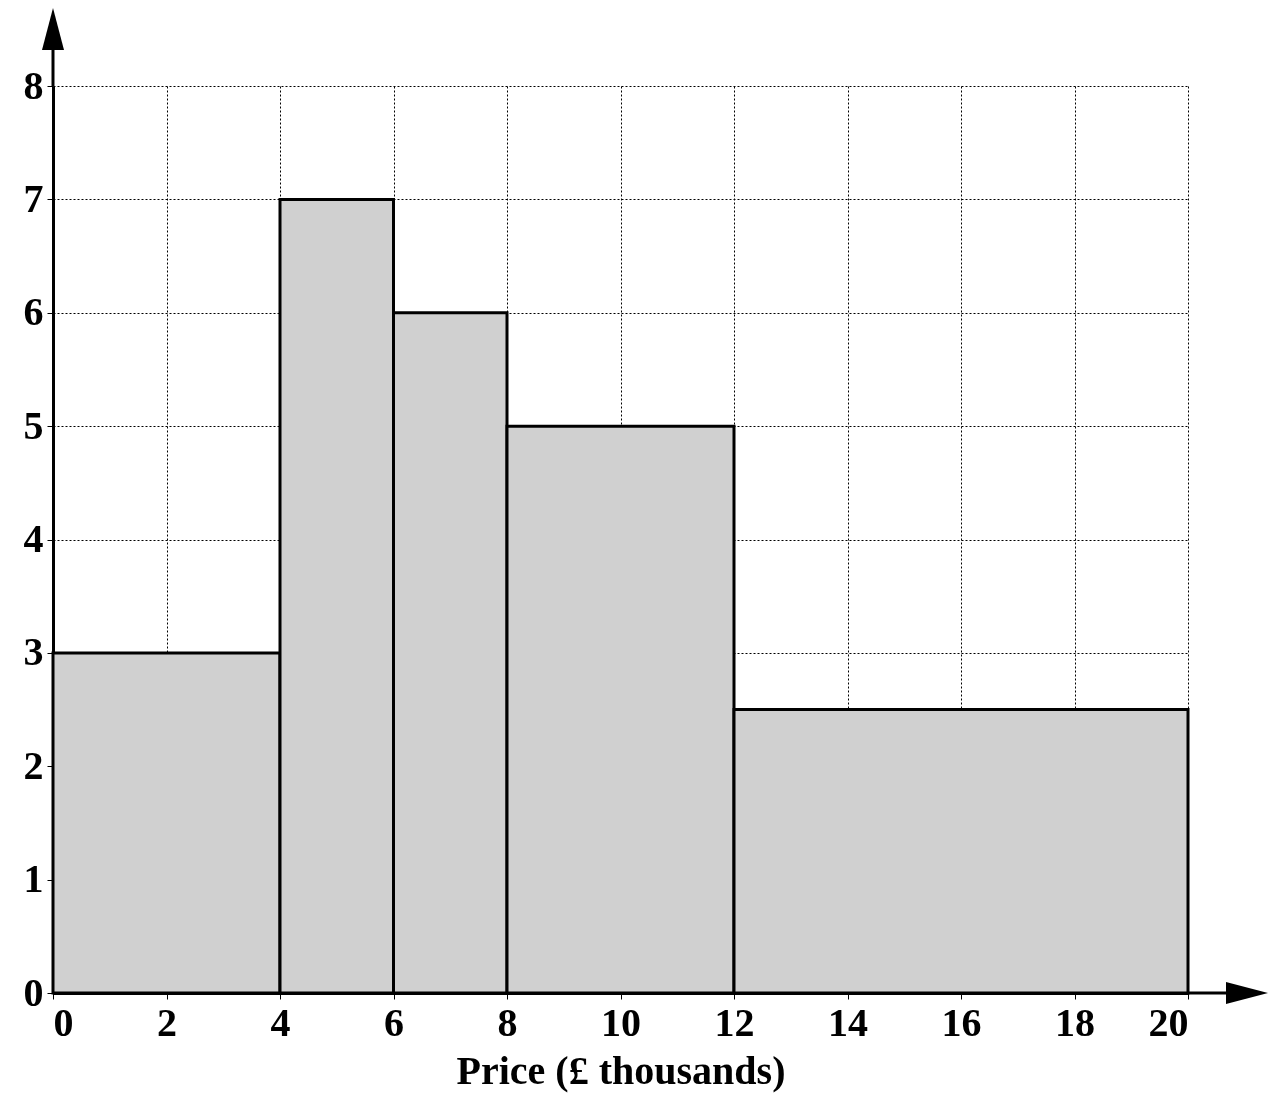 Image resolution: width=1278 pixels, height=1115 pixels. What do you see at coordinates (33, 765) in the screenshot?
I see `y-tick-label: 2` at bounding box center [33, 765].